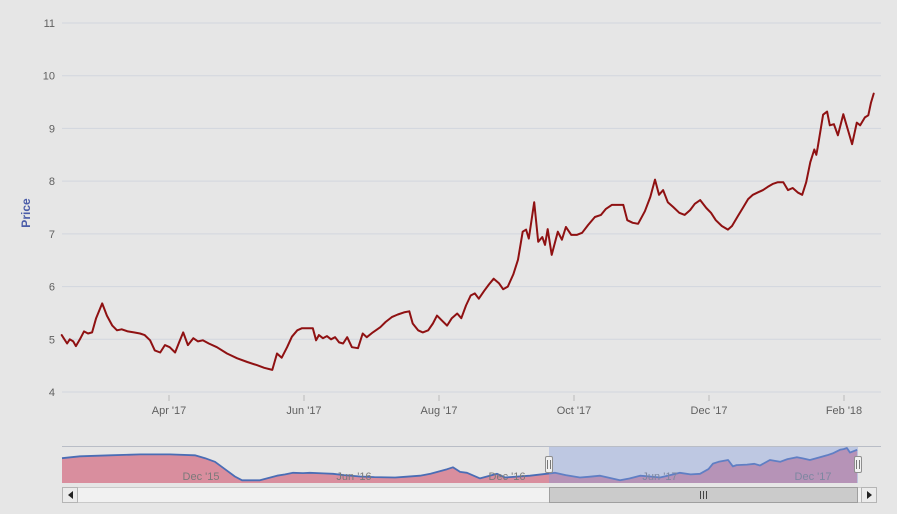 This screenshot has width=897, height=514. Describe the element at coordinates (659, 477) in the screenshot. I see `navigator-axis-label: Jun '17` at that location.